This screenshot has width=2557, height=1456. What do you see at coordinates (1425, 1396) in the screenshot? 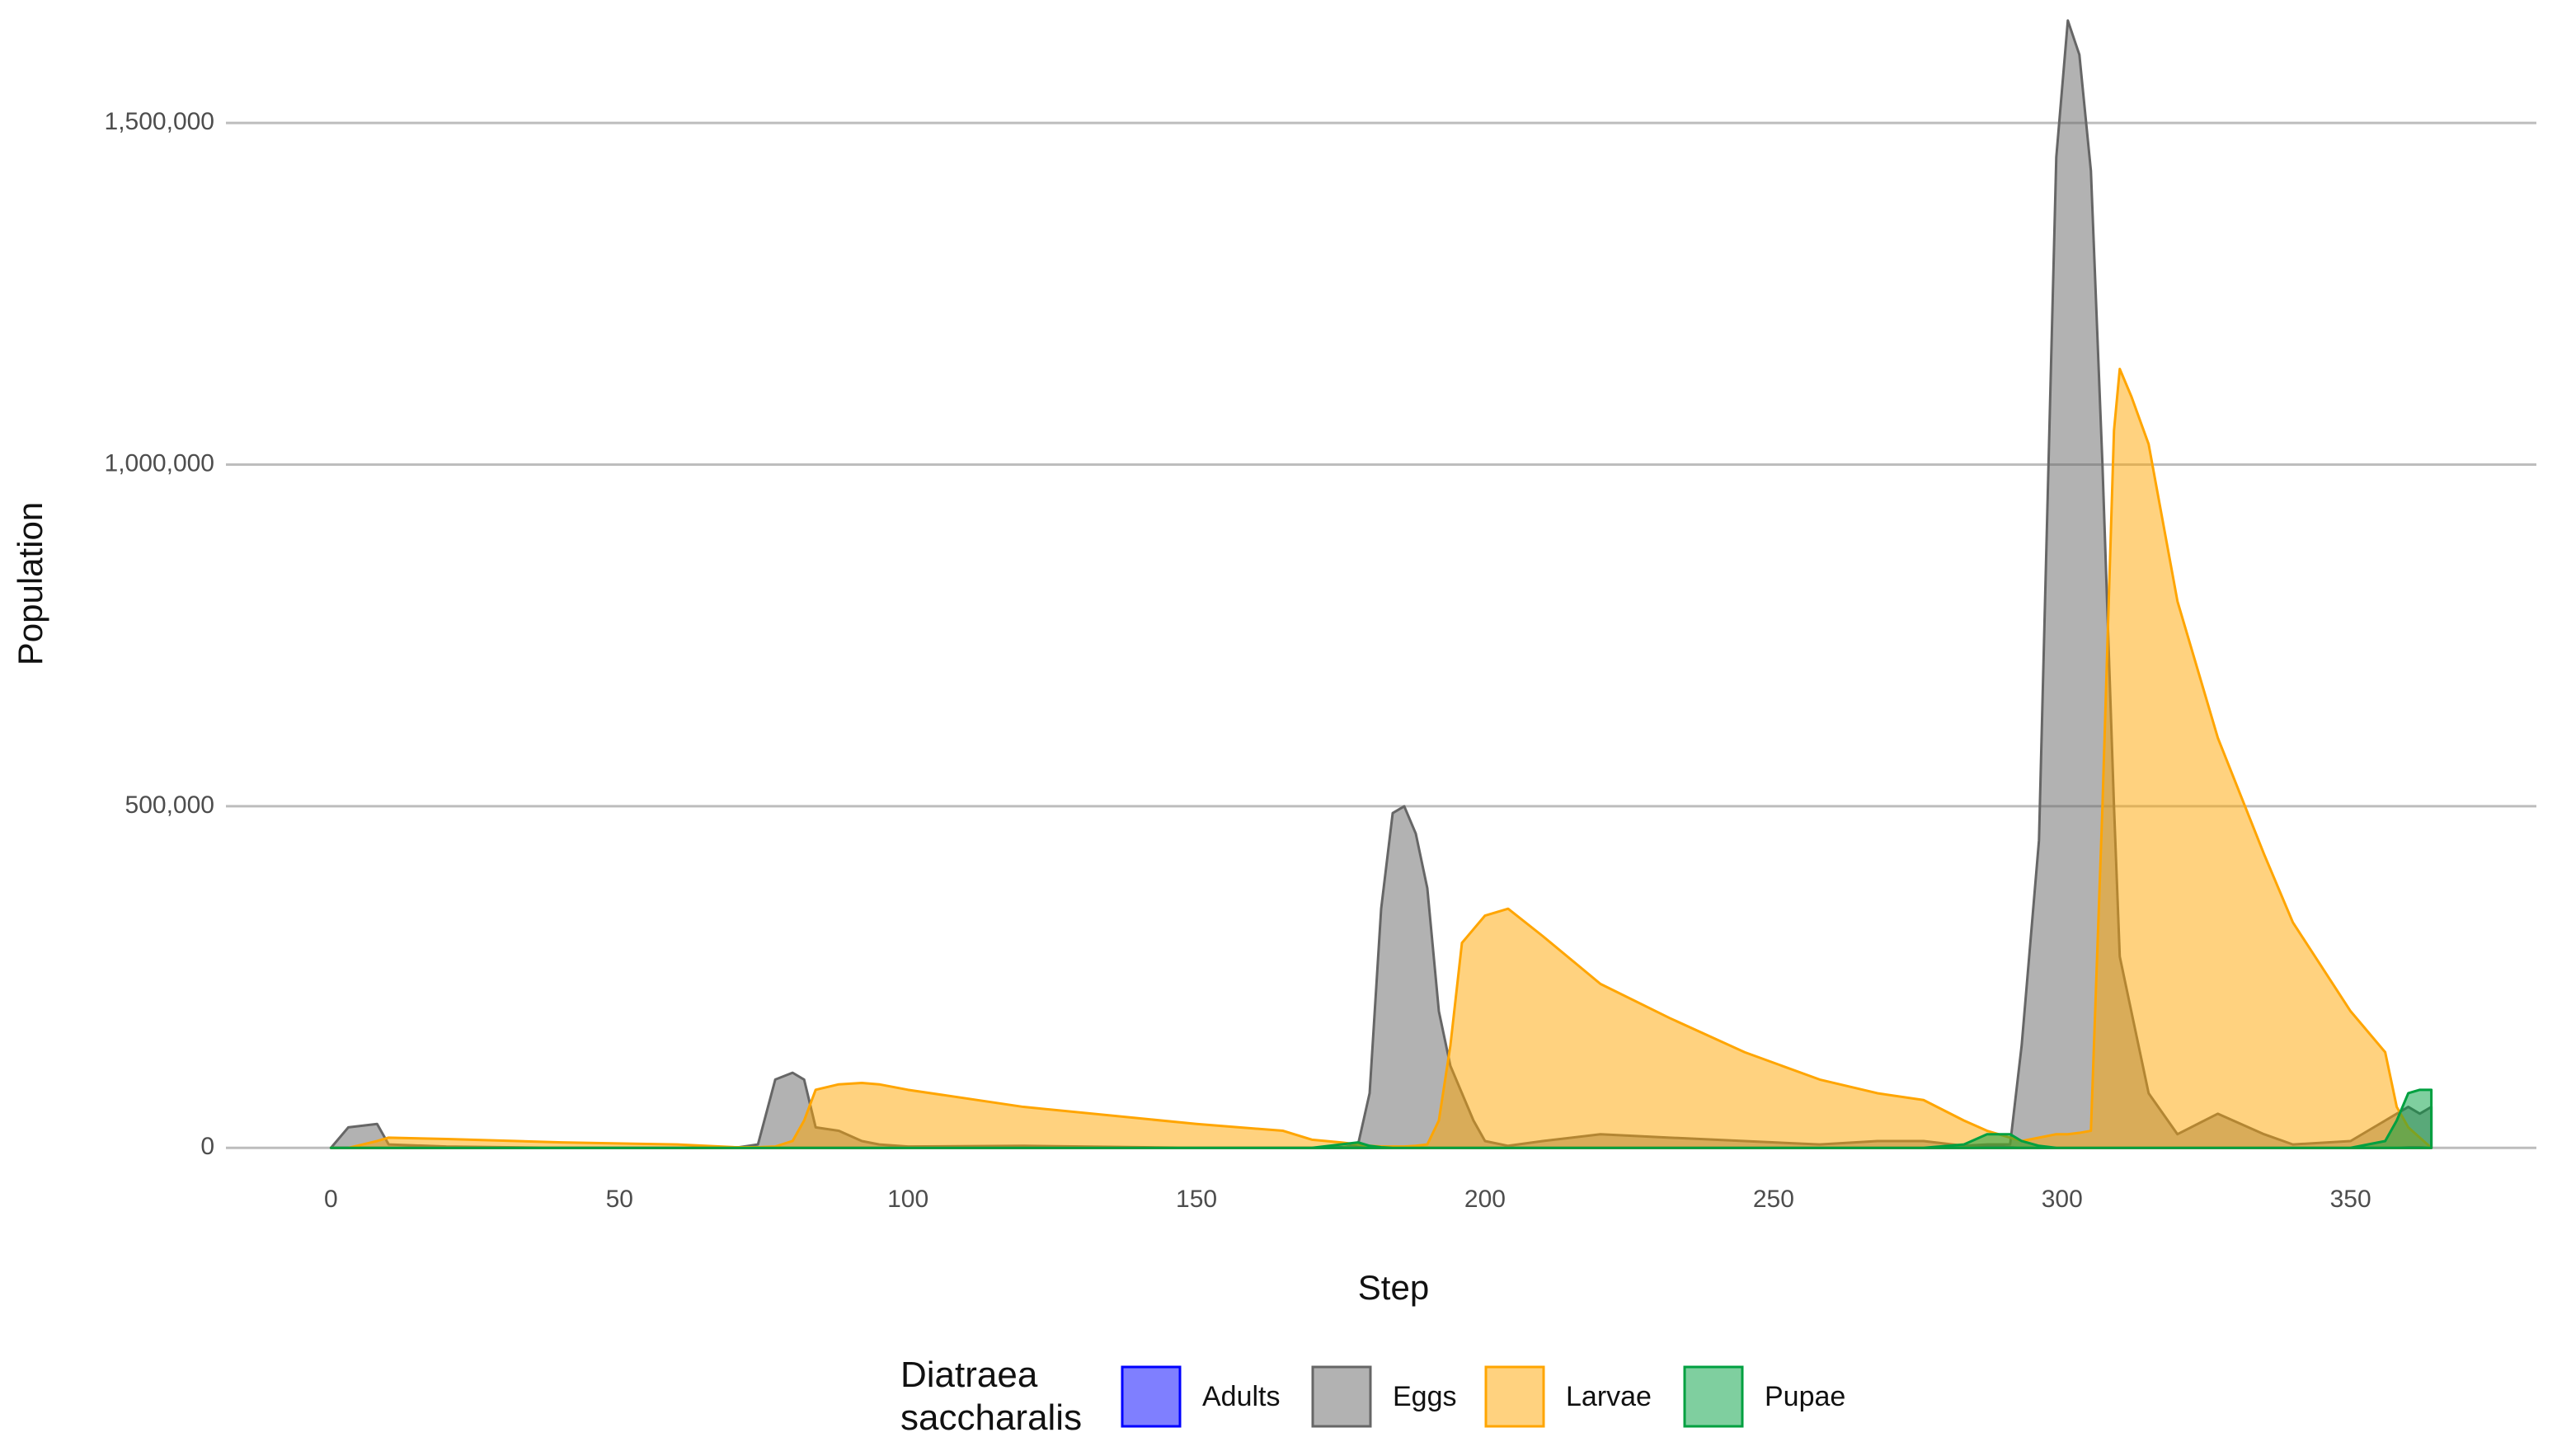
I see `legend-label: Eggs` at bounding box center [1425, 1396].